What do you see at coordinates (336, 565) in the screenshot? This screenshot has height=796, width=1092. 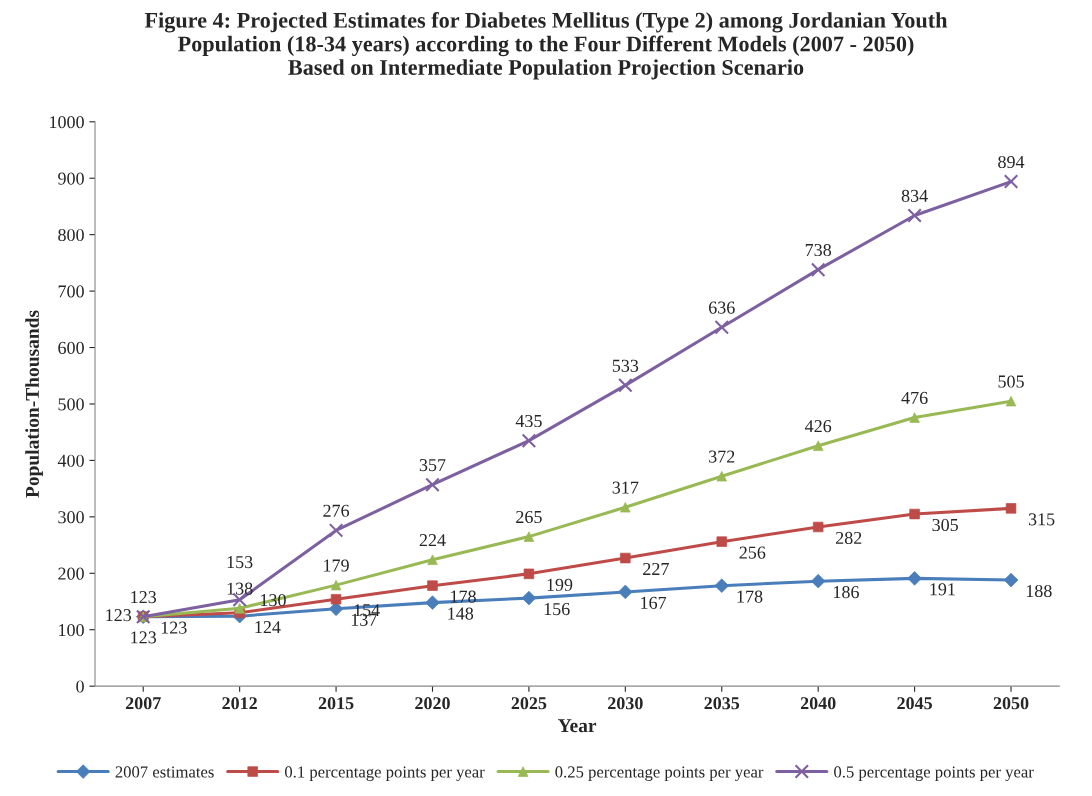 I see `data-label: 179` at bounding box center [336, 565].